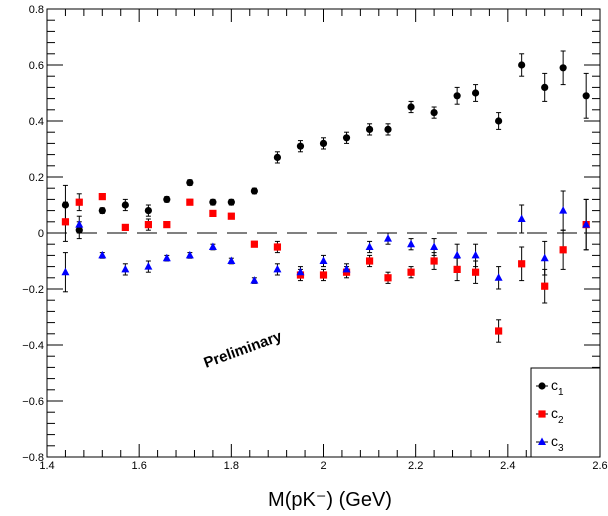 This screenshot has height=516, width=608. What do you see at coordinates (46, 466) in the screenshot?
I see `x-tick-label: 1.4` at bounding box center [46, 466].